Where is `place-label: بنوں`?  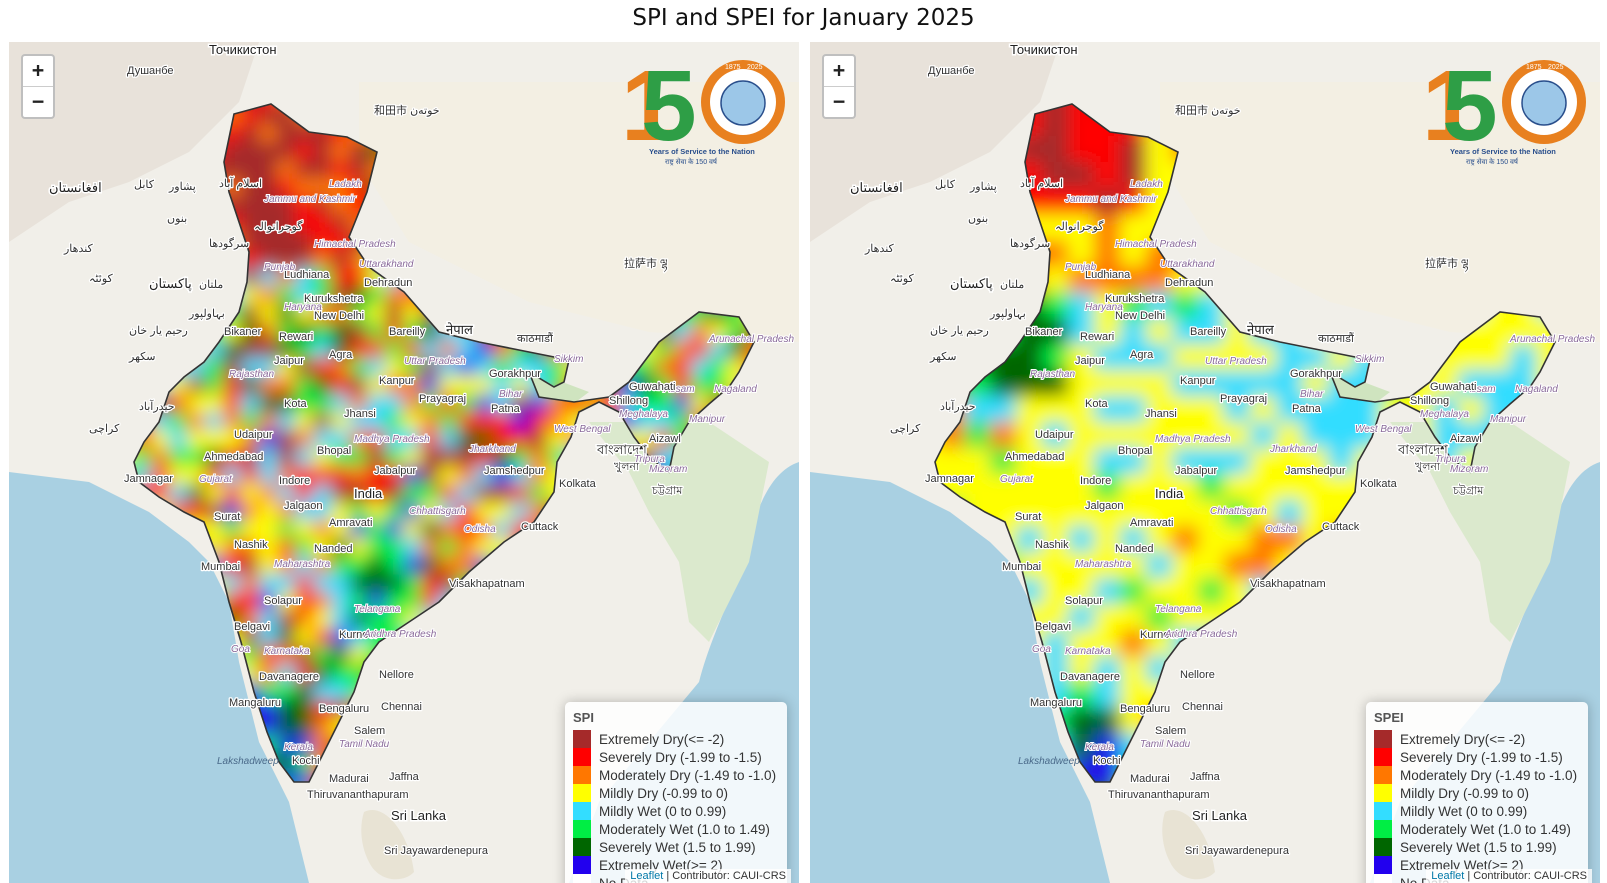
place-label: بنوں is located at coordinates (978, 219).